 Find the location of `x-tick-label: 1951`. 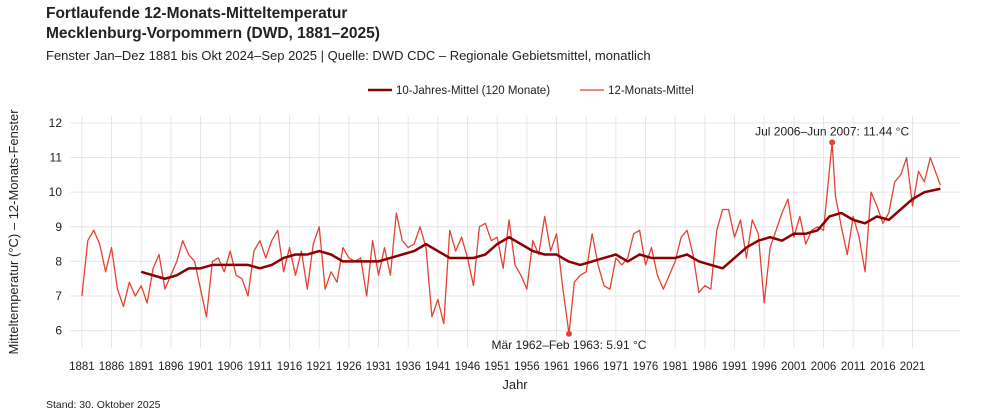

x-tick-label: 1951 is located at coordinates (497, 367).